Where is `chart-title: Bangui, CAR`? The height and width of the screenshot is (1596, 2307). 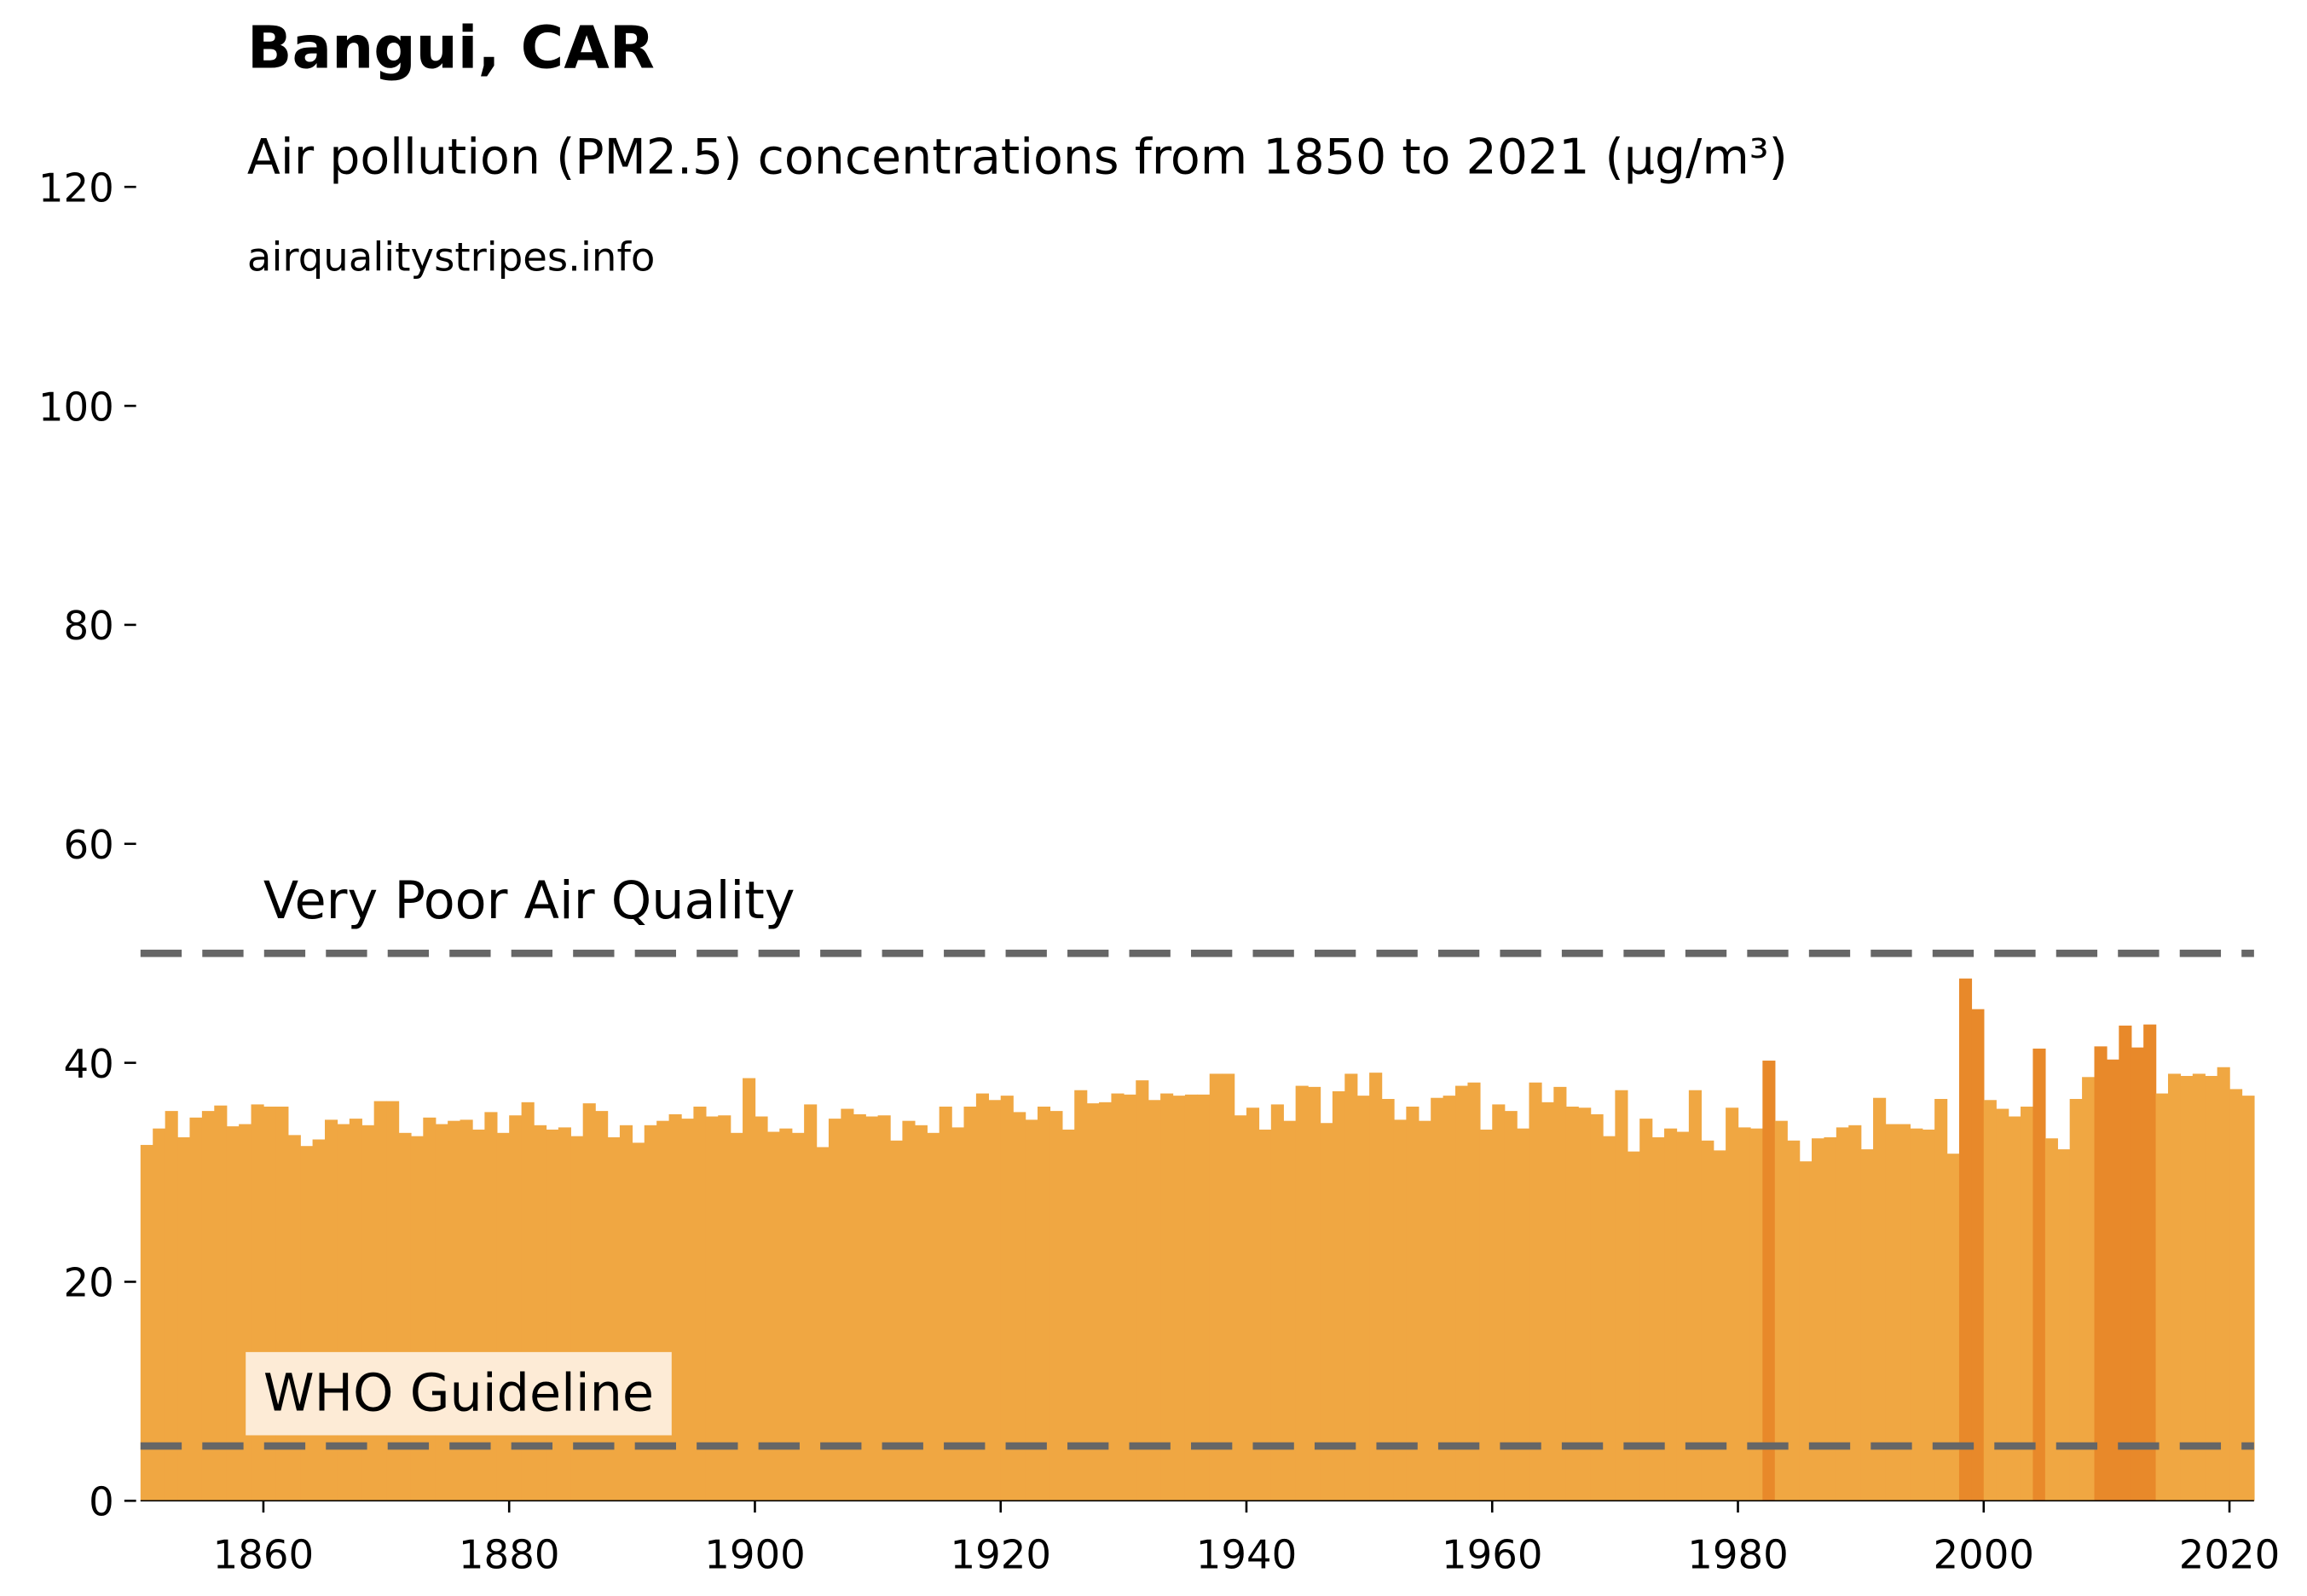 chart-title: Bangui, CAR is located at coordinates (451, 48).